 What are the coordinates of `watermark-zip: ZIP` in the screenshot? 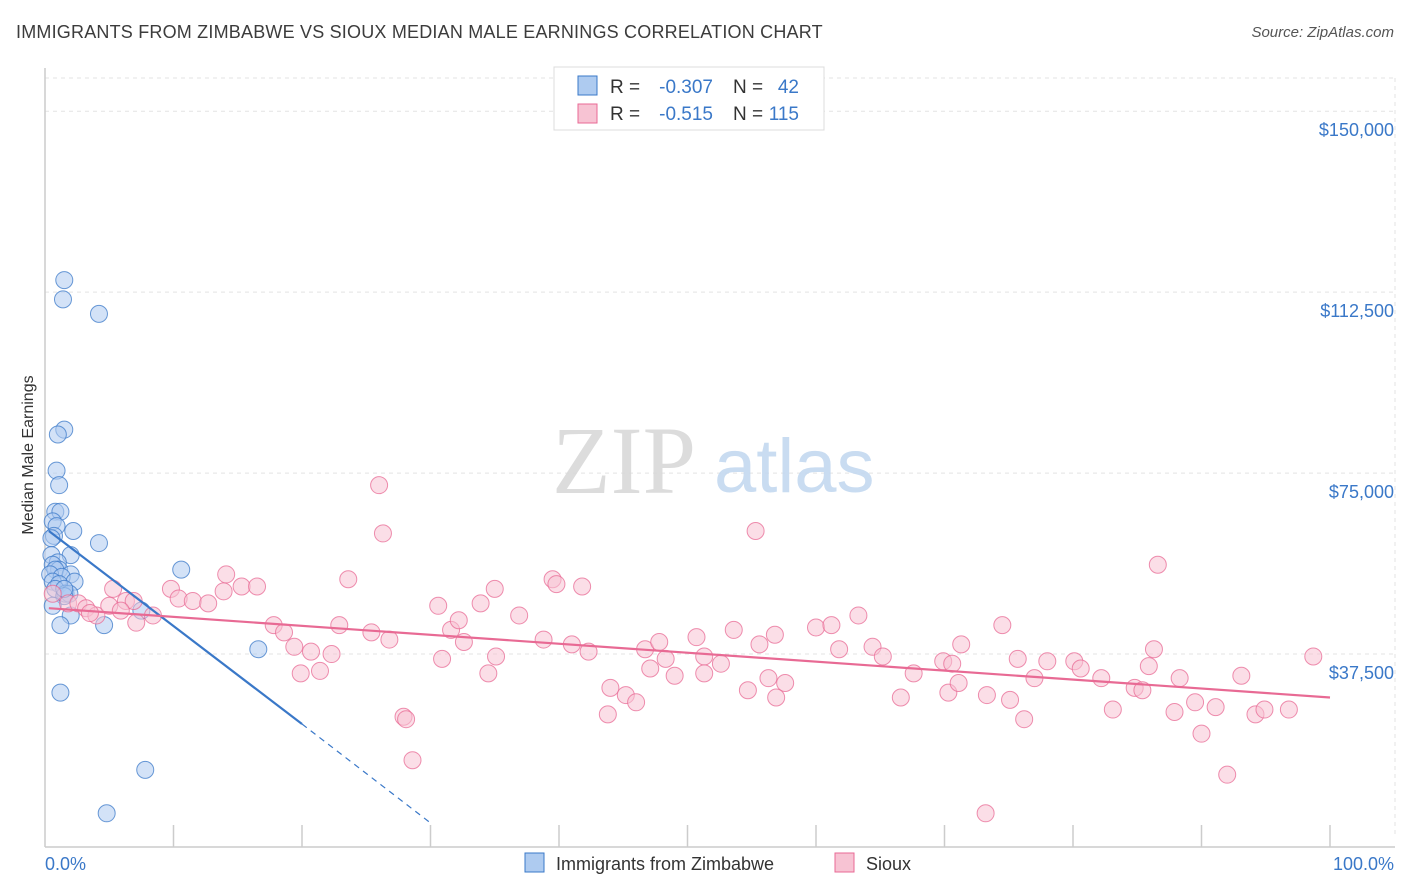 It's located at (624, 460).